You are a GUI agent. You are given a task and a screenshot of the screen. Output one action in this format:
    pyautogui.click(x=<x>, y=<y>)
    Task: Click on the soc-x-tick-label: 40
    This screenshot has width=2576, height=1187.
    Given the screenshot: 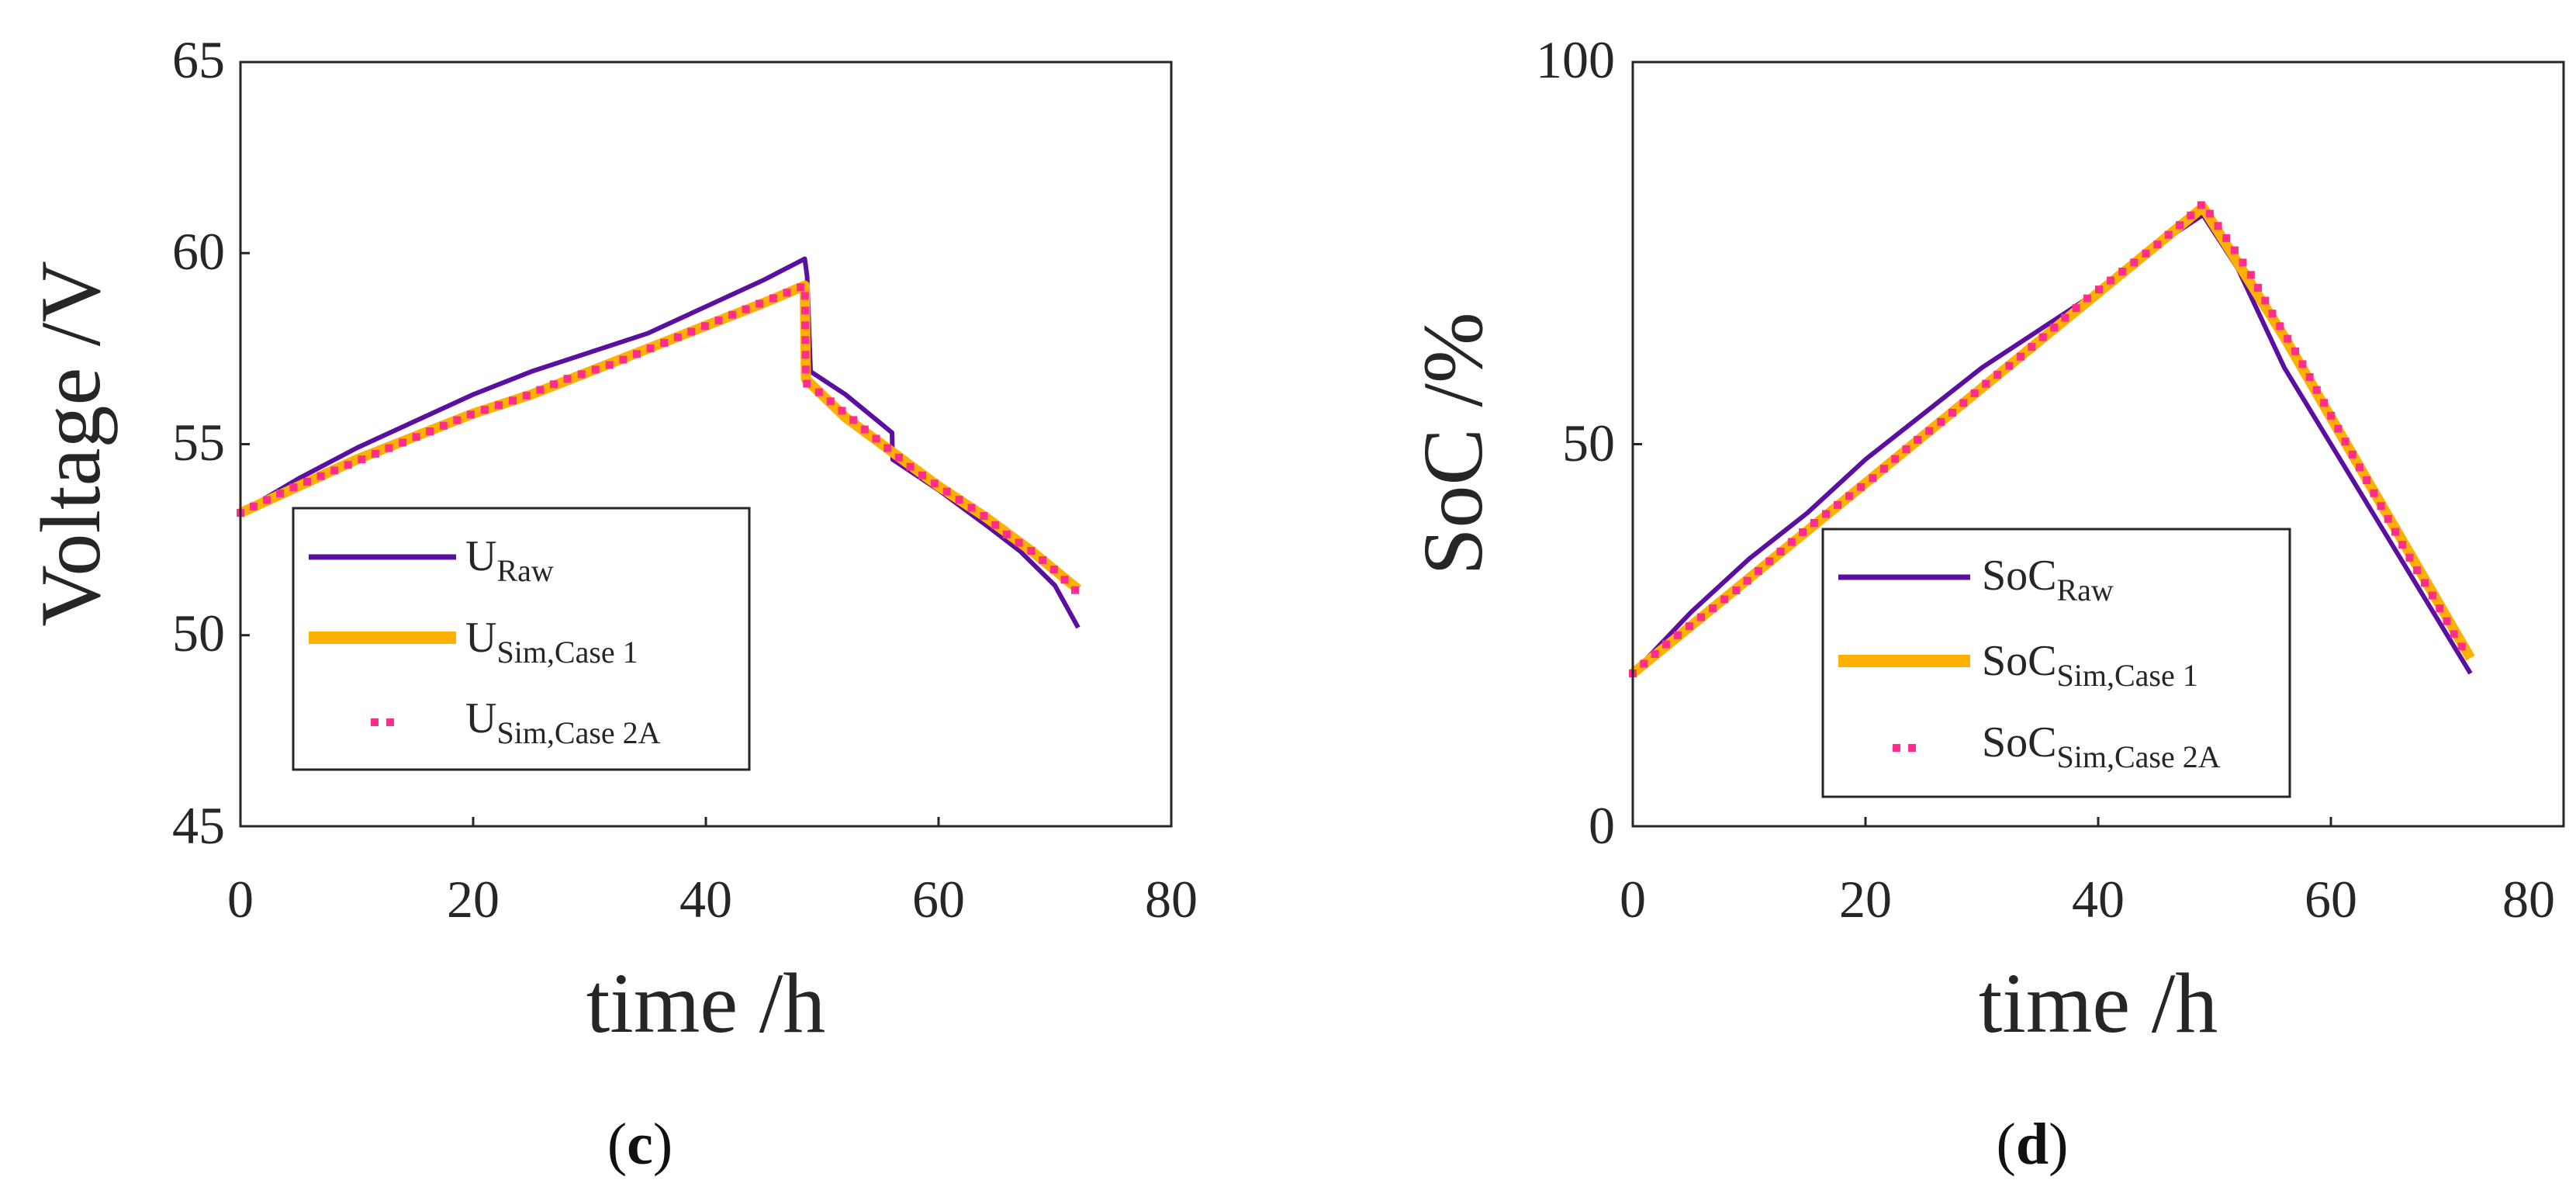 What is the action you would take?
    pyautogui.click(x=2098, y=899)
    